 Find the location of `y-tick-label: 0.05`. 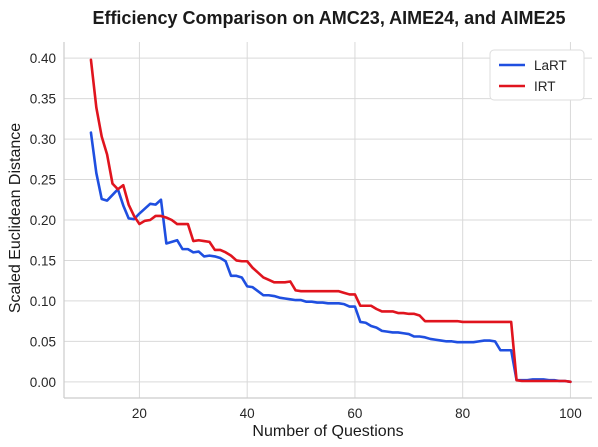

y-tick-label: 0.05 is located at coordinates (43, 341).